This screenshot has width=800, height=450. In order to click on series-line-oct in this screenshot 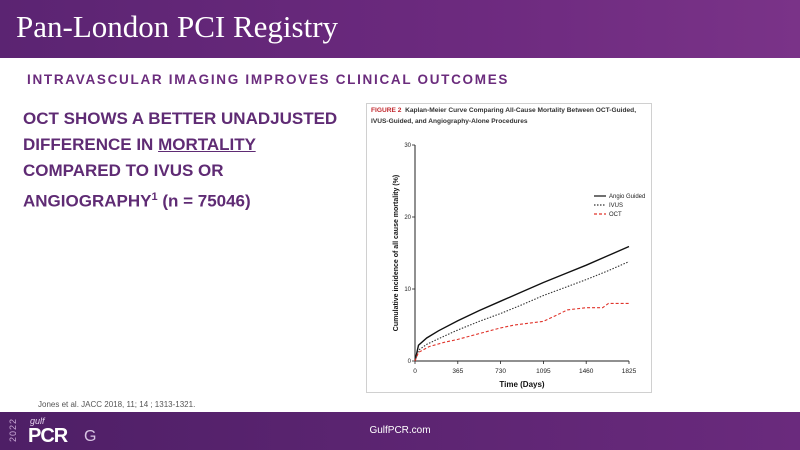, I will do `click(521, 332)`.